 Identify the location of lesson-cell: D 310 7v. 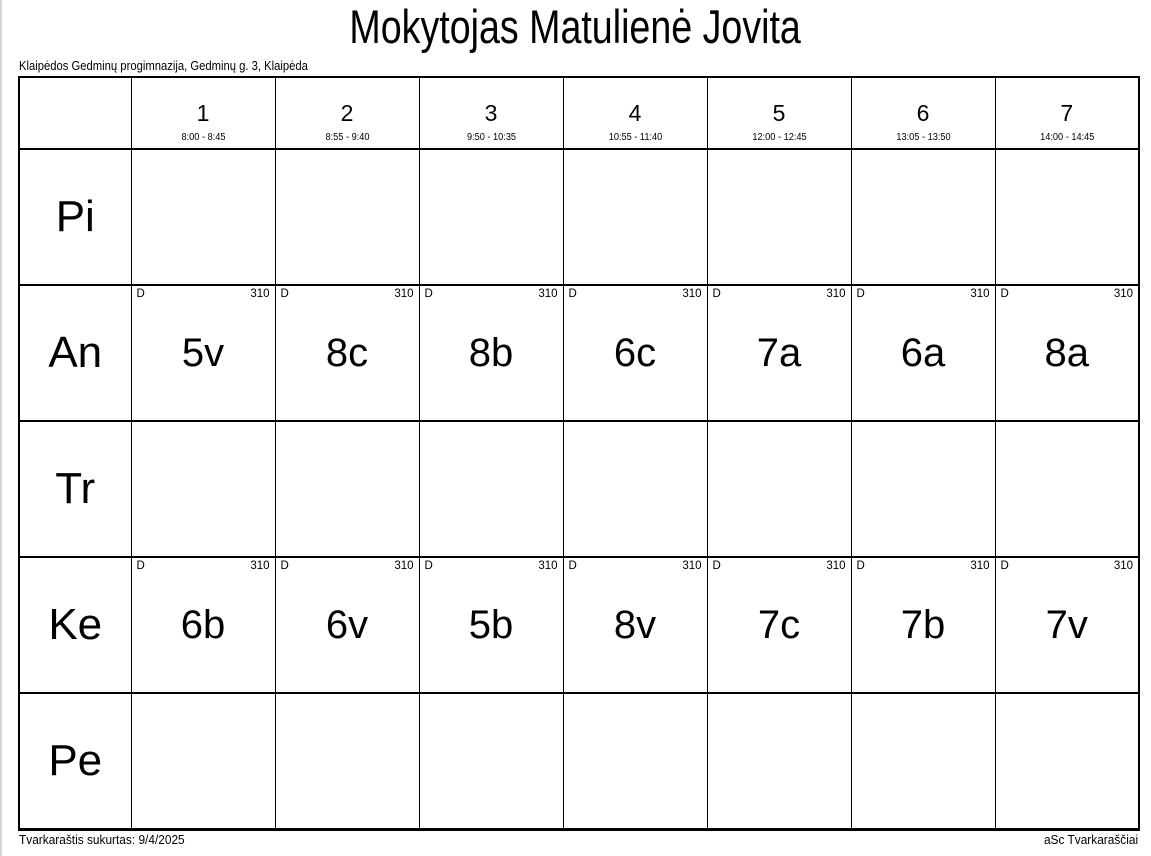
(1067, 625).